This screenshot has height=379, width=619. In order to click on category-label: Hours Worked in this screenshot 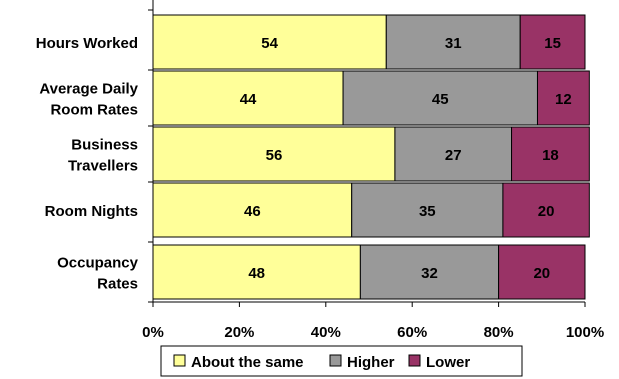, I will do `click(87, 43)`.